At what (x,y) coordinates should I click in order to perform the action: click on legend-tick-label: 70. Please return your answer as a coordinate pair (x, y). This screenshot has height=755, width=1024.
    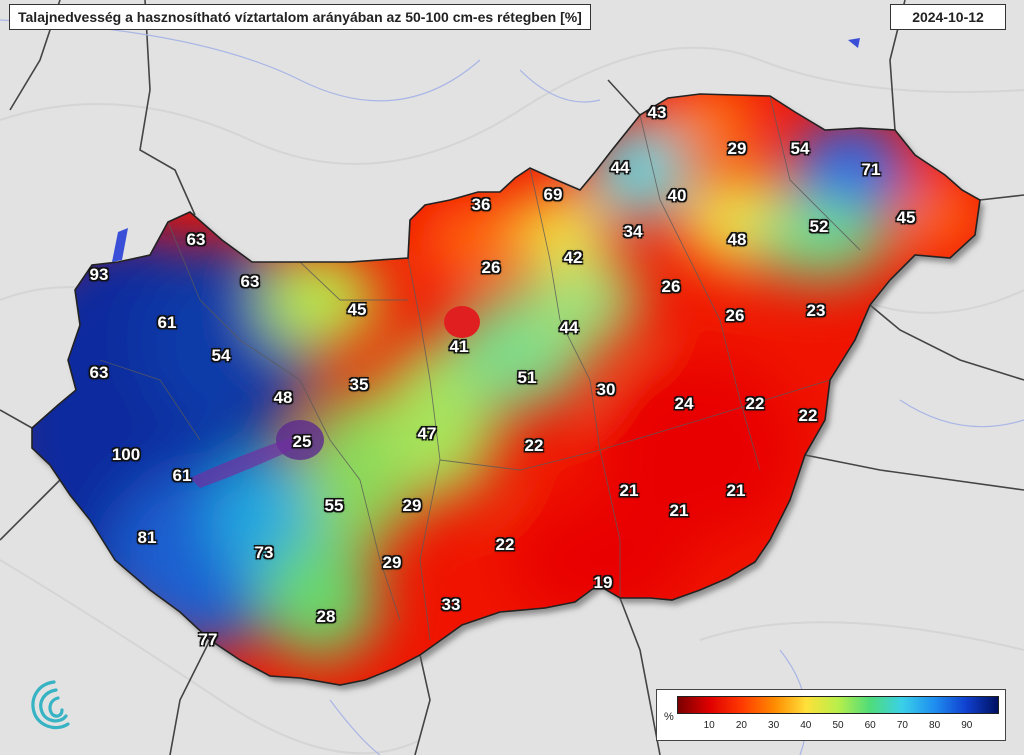
    Looking at the image, I should click on (902, 725).